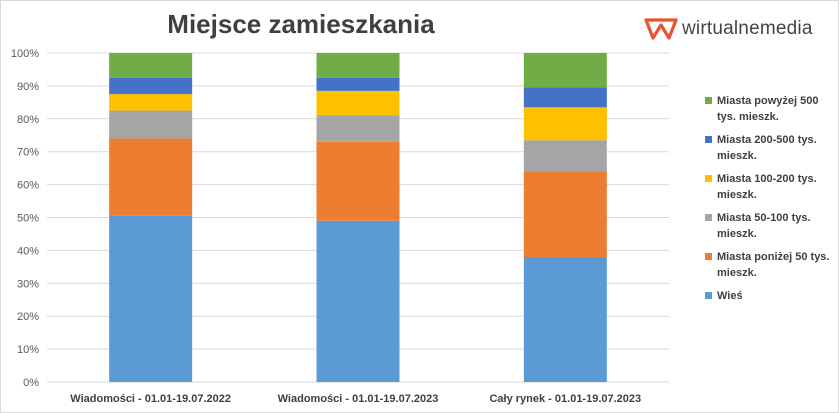 The image size is (839, 413). What do you see at coordinates (150, 399) in the screenshot?
I see `x-category-label: Wiadomości - 01.01-19.07.2022` at bounding box center [150, 399].